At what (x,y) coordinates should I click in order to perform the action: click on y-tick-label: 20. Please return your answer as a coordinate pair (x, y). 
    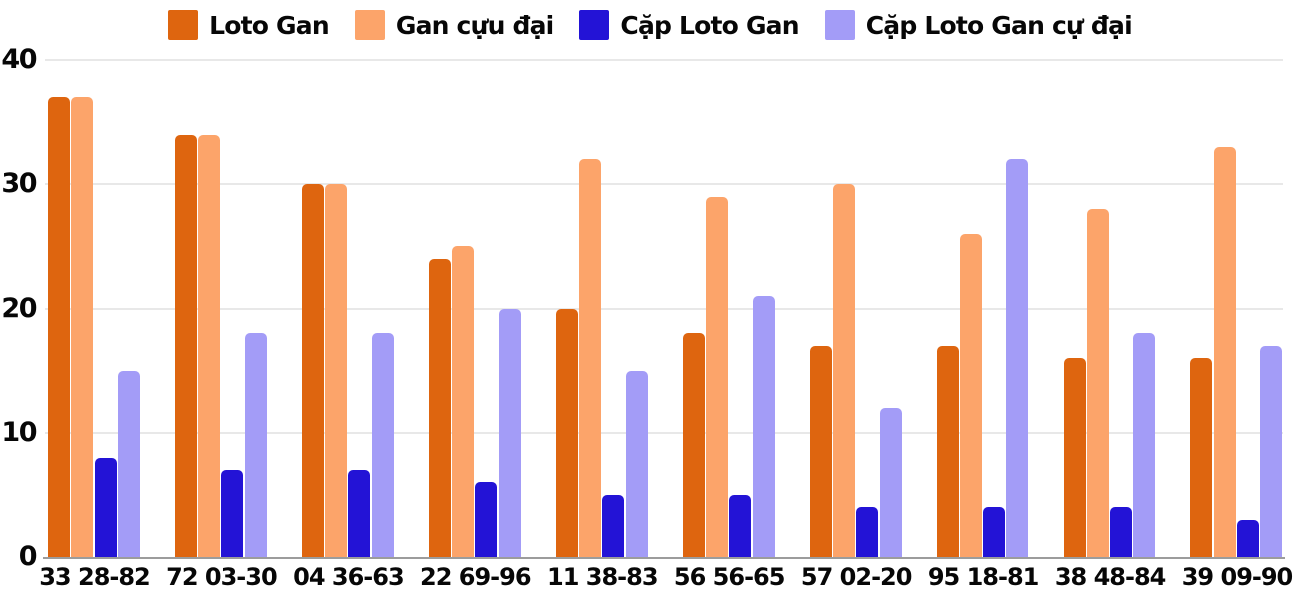
    Looking at the image, I should click on (19, 308).